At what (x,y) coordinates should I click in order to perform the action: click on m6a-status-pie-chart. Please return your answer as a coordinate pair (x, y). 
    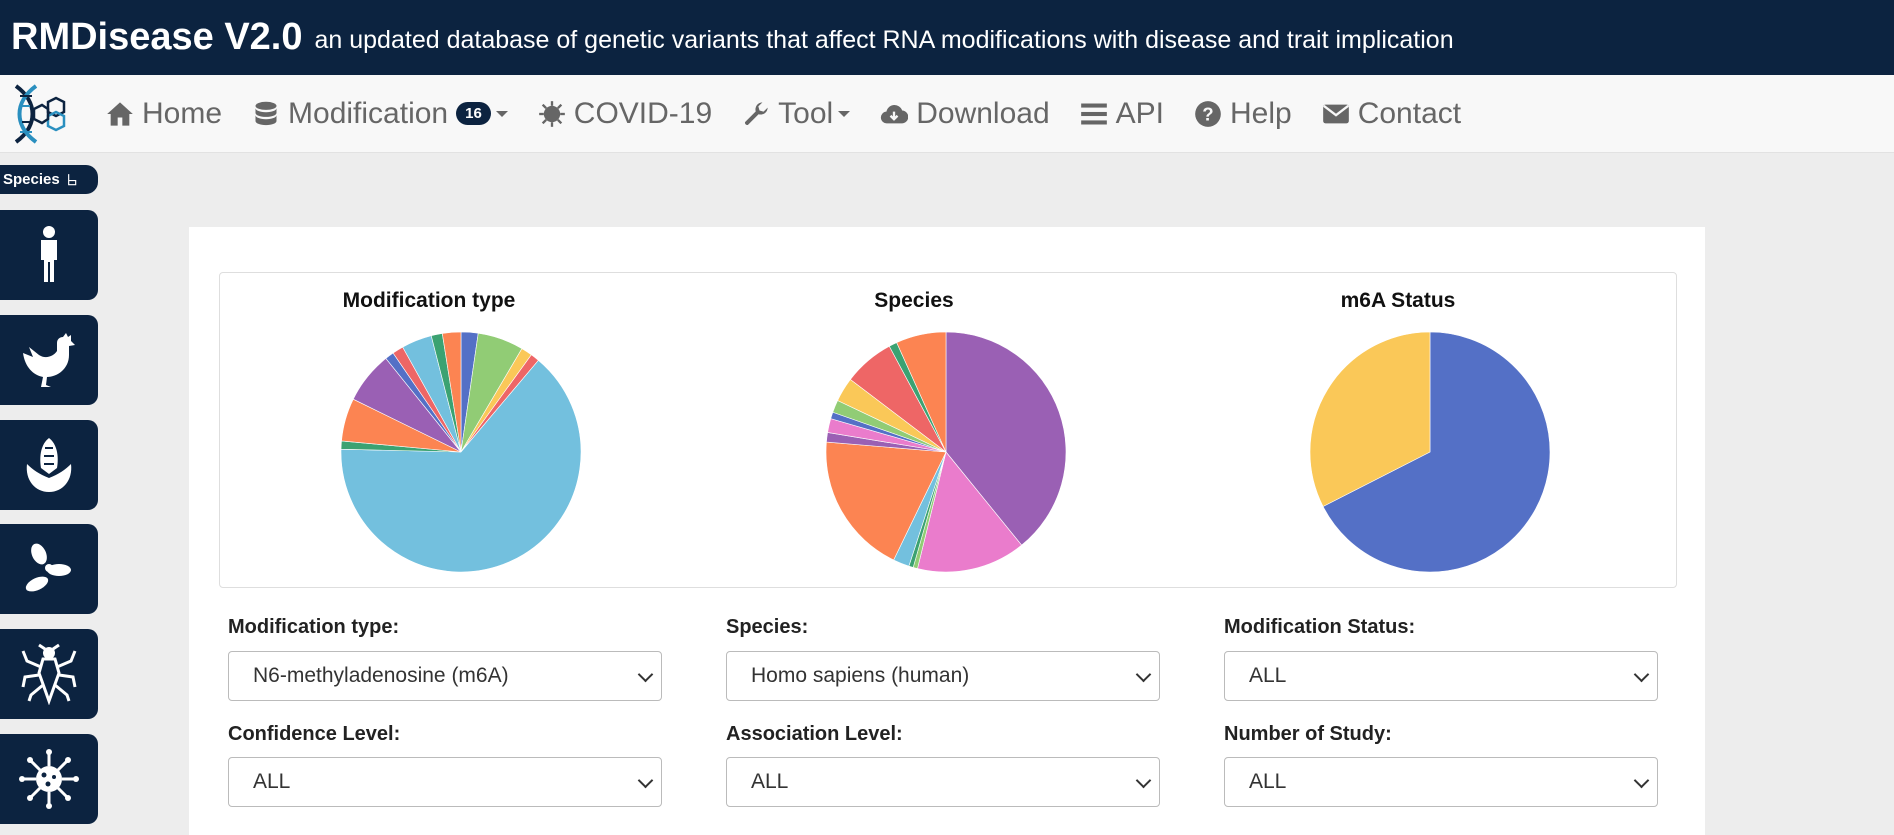
    Looking at the image, I should click on (1430, 452).